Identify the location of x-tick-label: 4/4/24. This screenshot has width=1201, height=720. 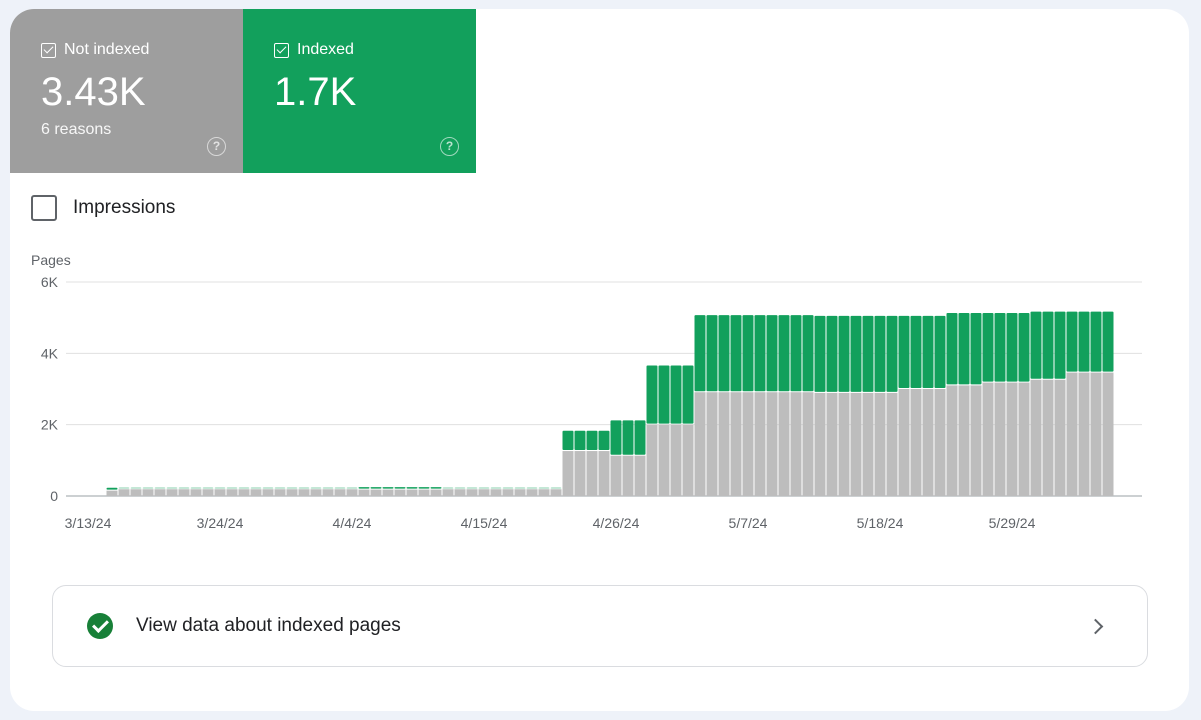
(352, 523).